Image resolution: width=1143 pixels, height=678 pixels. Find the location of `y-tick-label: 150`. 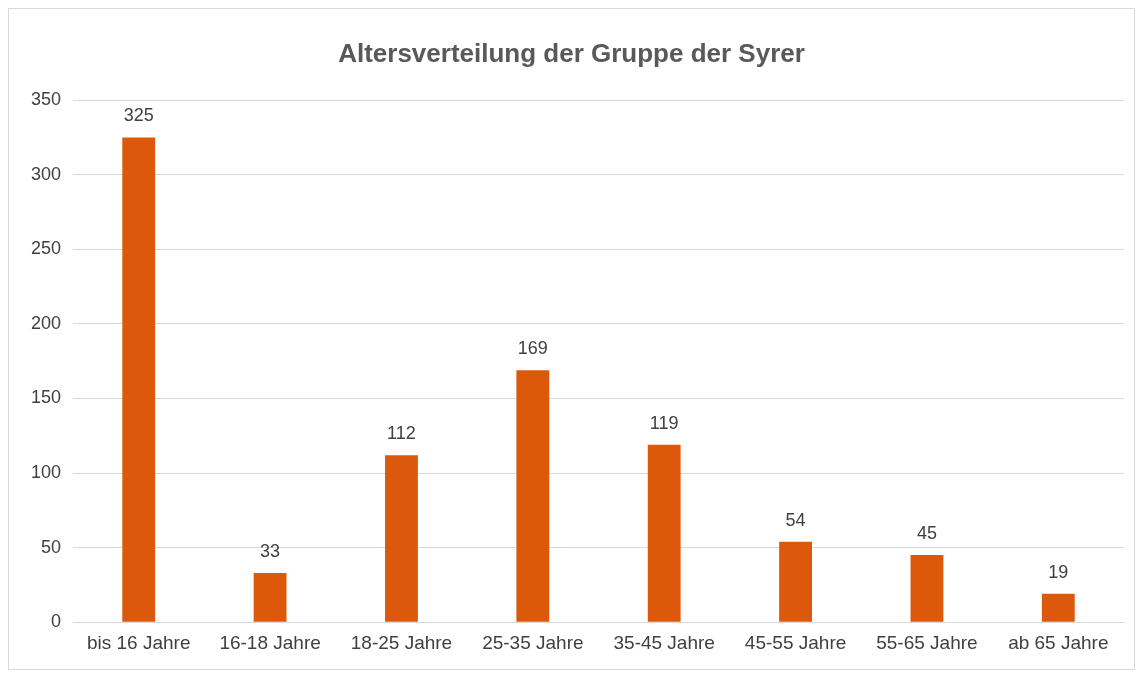

y-tick-label: 150 is located at coordinates (46, 397).